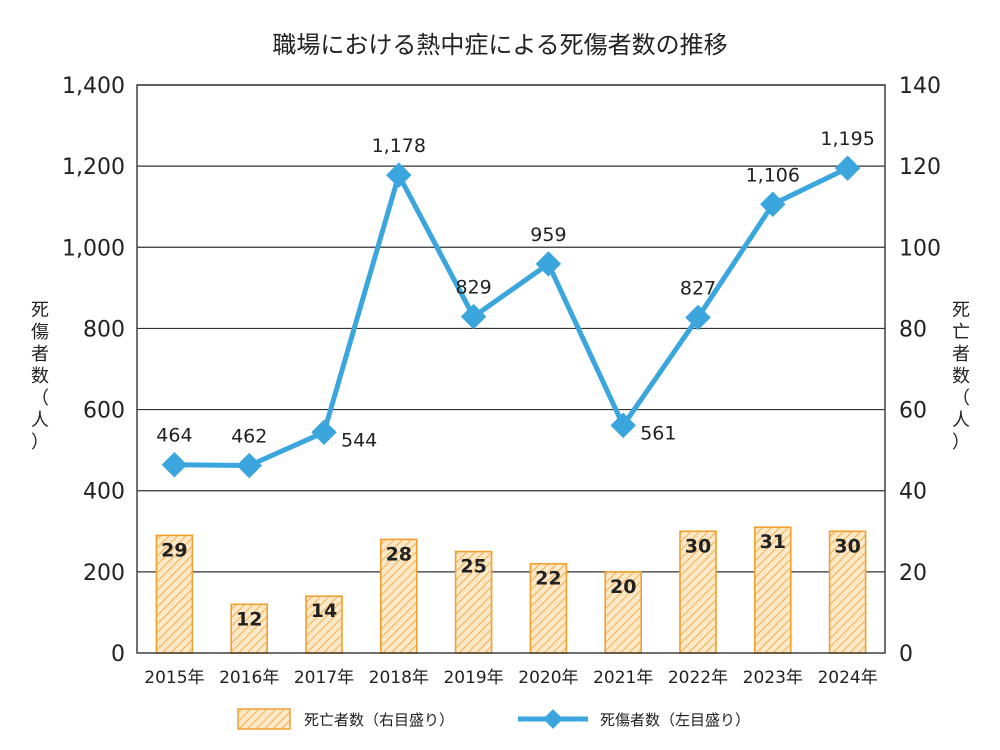 This screenshot has height=750, width=1000. I want to click on line-value-label: 827, so click(698, 288).